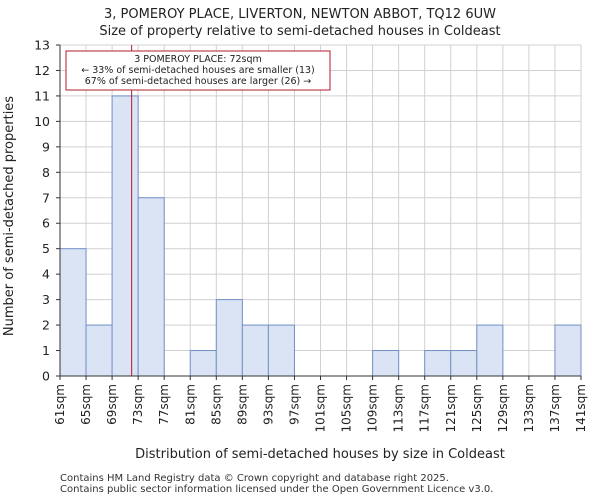 The width and height of the screenshot is (600, 500). I want to click on y-tick-label: 1, so click(46, 350).